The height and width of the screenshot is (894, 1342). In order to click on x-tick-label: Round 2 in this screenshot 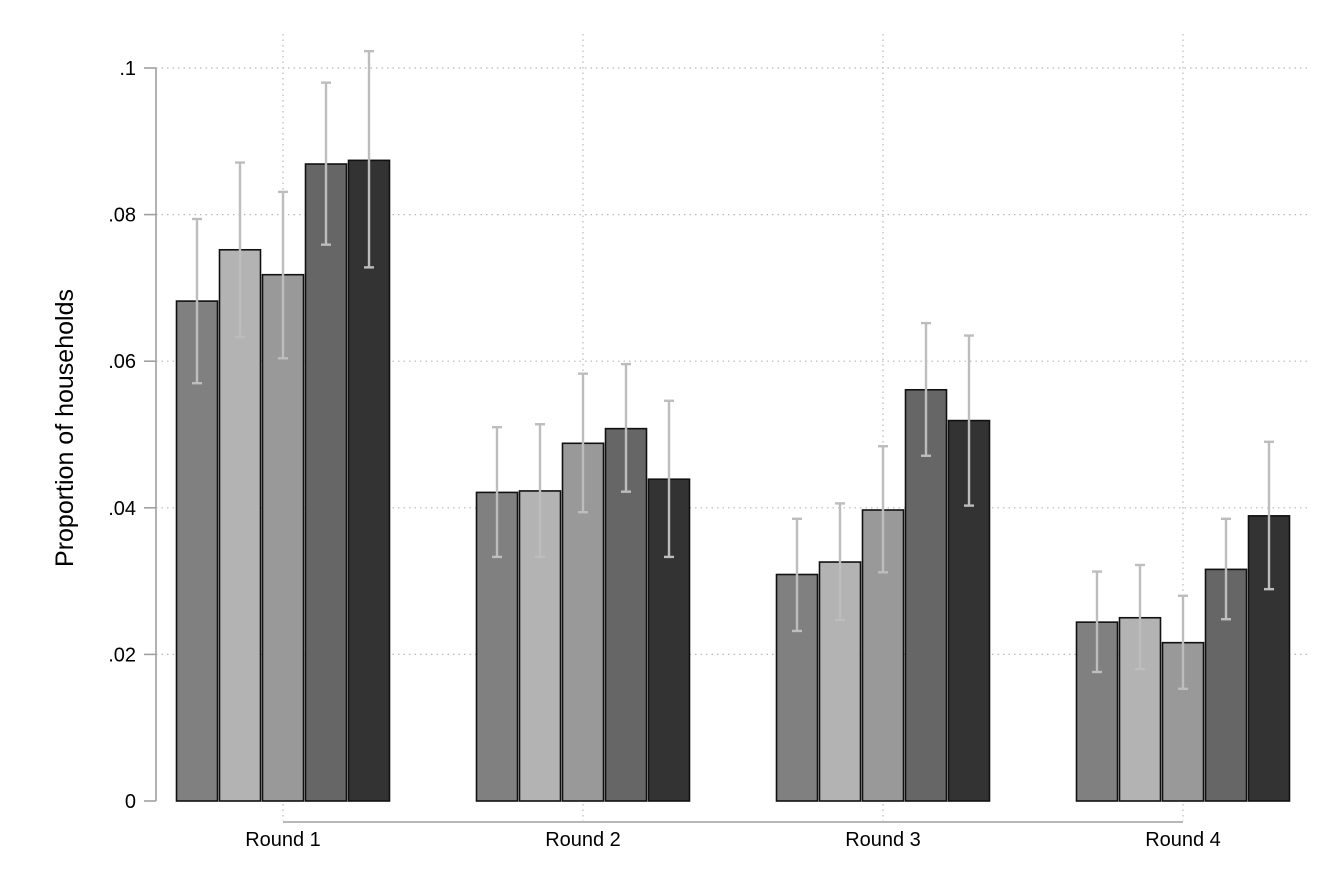, I will do `click(583, 840)`.